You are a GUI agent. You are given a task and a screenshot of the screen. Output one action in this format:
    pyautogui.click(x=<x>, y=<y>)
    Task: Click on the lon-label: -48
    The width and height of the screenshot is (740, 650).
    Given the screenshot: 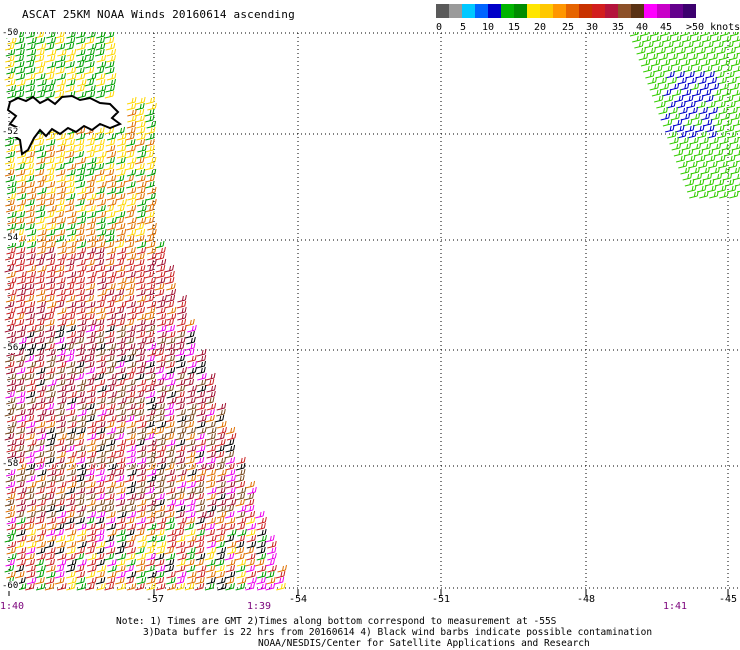 What is the action you would take?
    pyautogui.click(x=586, y=599)
    